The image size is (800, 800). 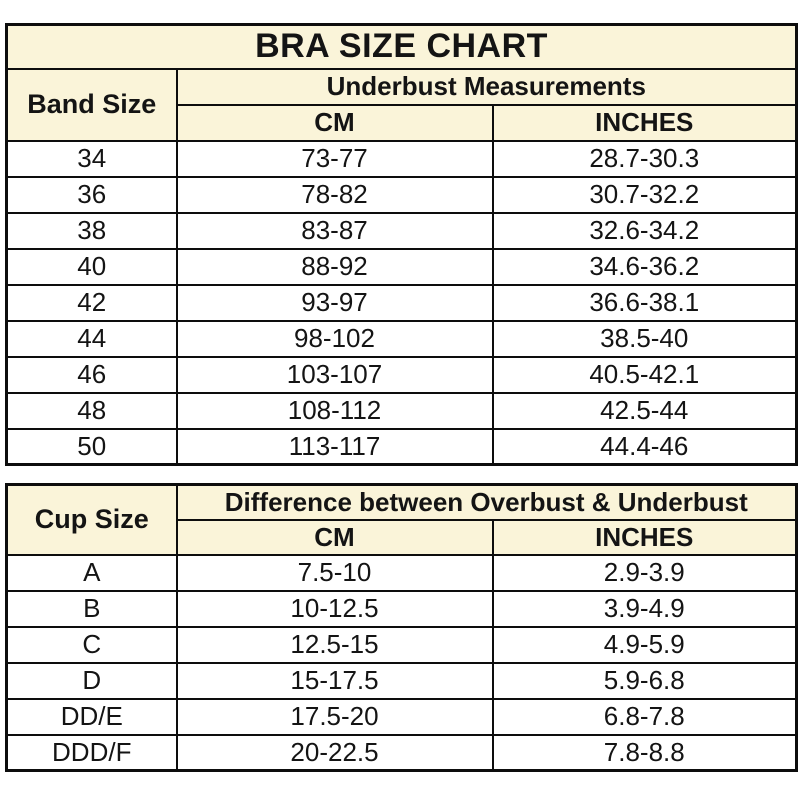 What do you see at coordinates (644, 608) in the screenshot?
I see `inches-range: 3.9-4.9` at bounding box center [644, 608].